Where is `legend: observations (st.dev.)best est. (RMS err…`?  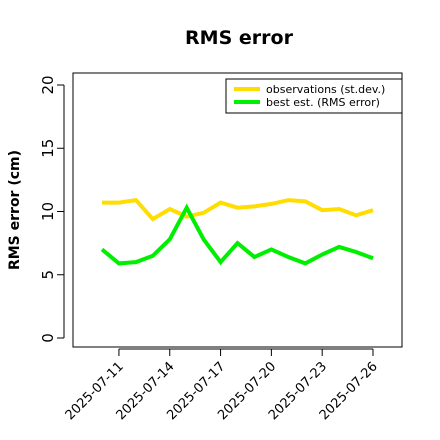 legend: observations (st.dev.)best est. (RMS err… is located at coordinates (314, 96).